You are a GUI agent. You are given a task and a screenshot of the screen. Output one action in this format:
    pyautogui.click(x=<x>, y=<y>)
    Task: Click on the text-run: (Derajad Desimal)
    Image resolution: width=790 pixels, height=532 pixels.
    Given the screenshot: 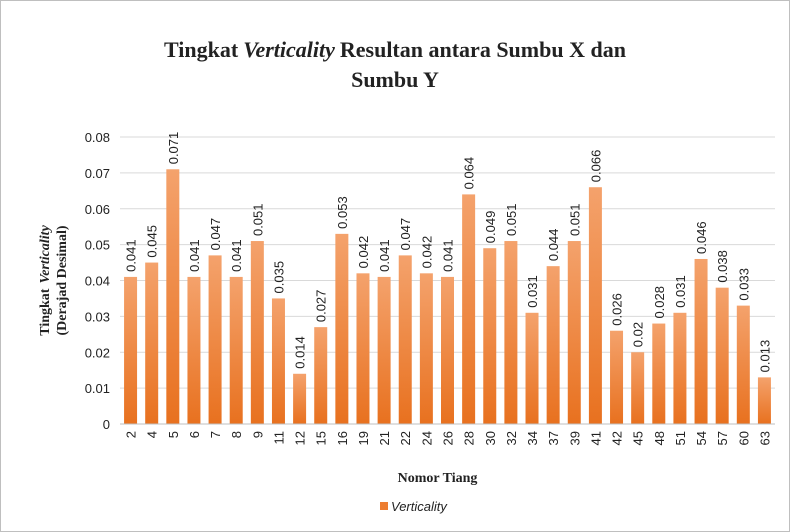 What is the action you would take?
    pyautogui.click(x=62, y=280)
    